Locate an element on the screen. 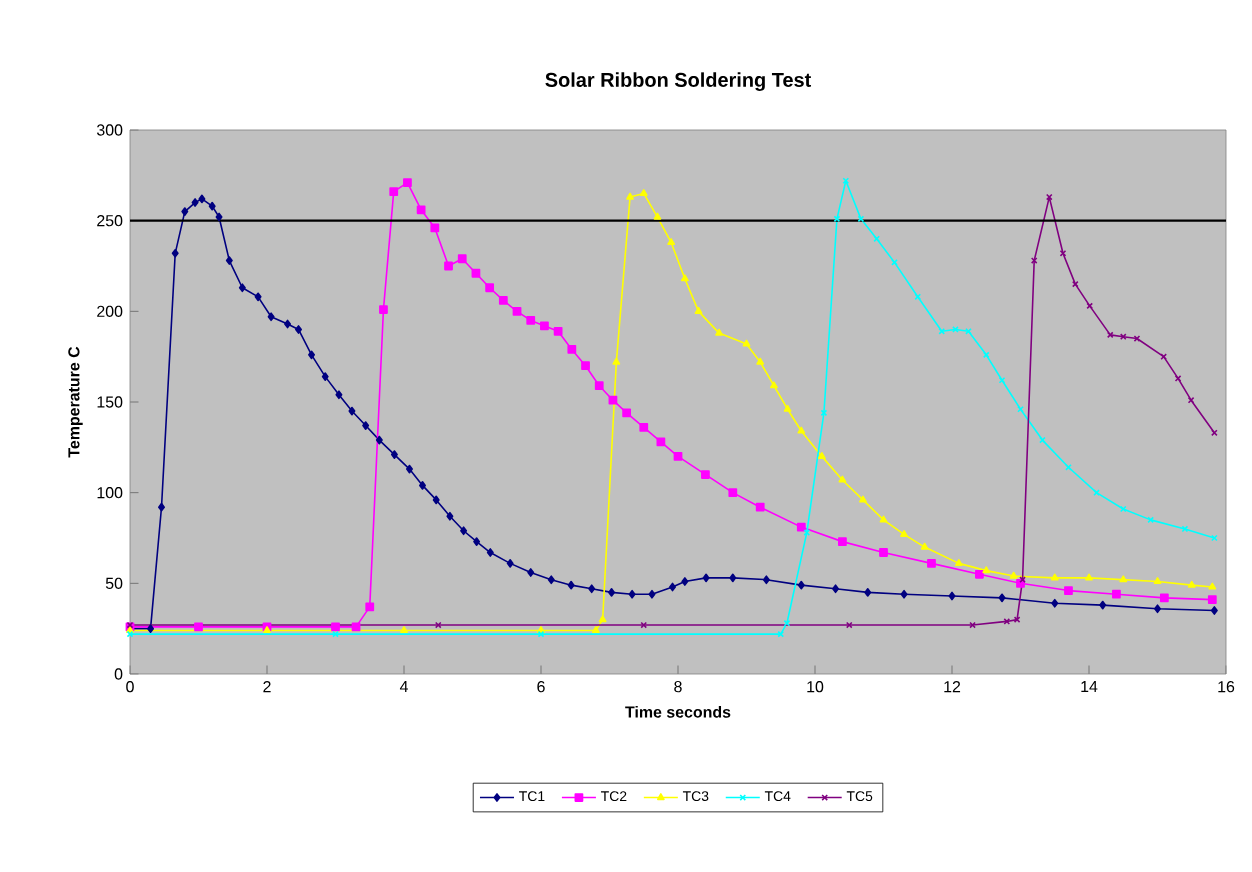 The image size is (1252, 872). chart-title: Solar Ribbon Soldering Test is located at coordinates (678, 81).